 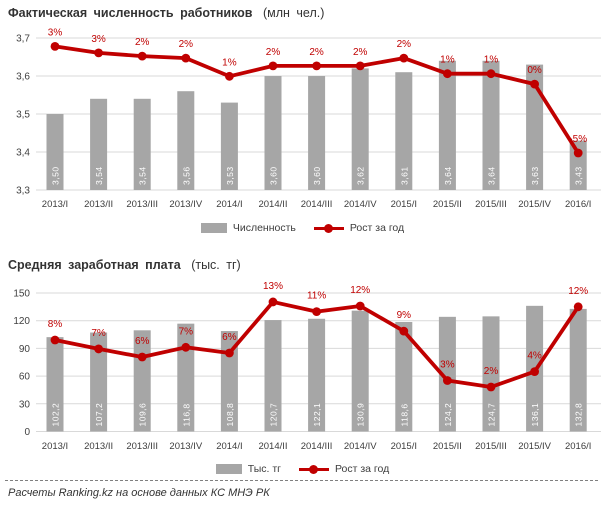 What do you see at coordinates (21, 294) in the screenshot?
I see `y-tick-label: 150` at bounding box center [21, 294].